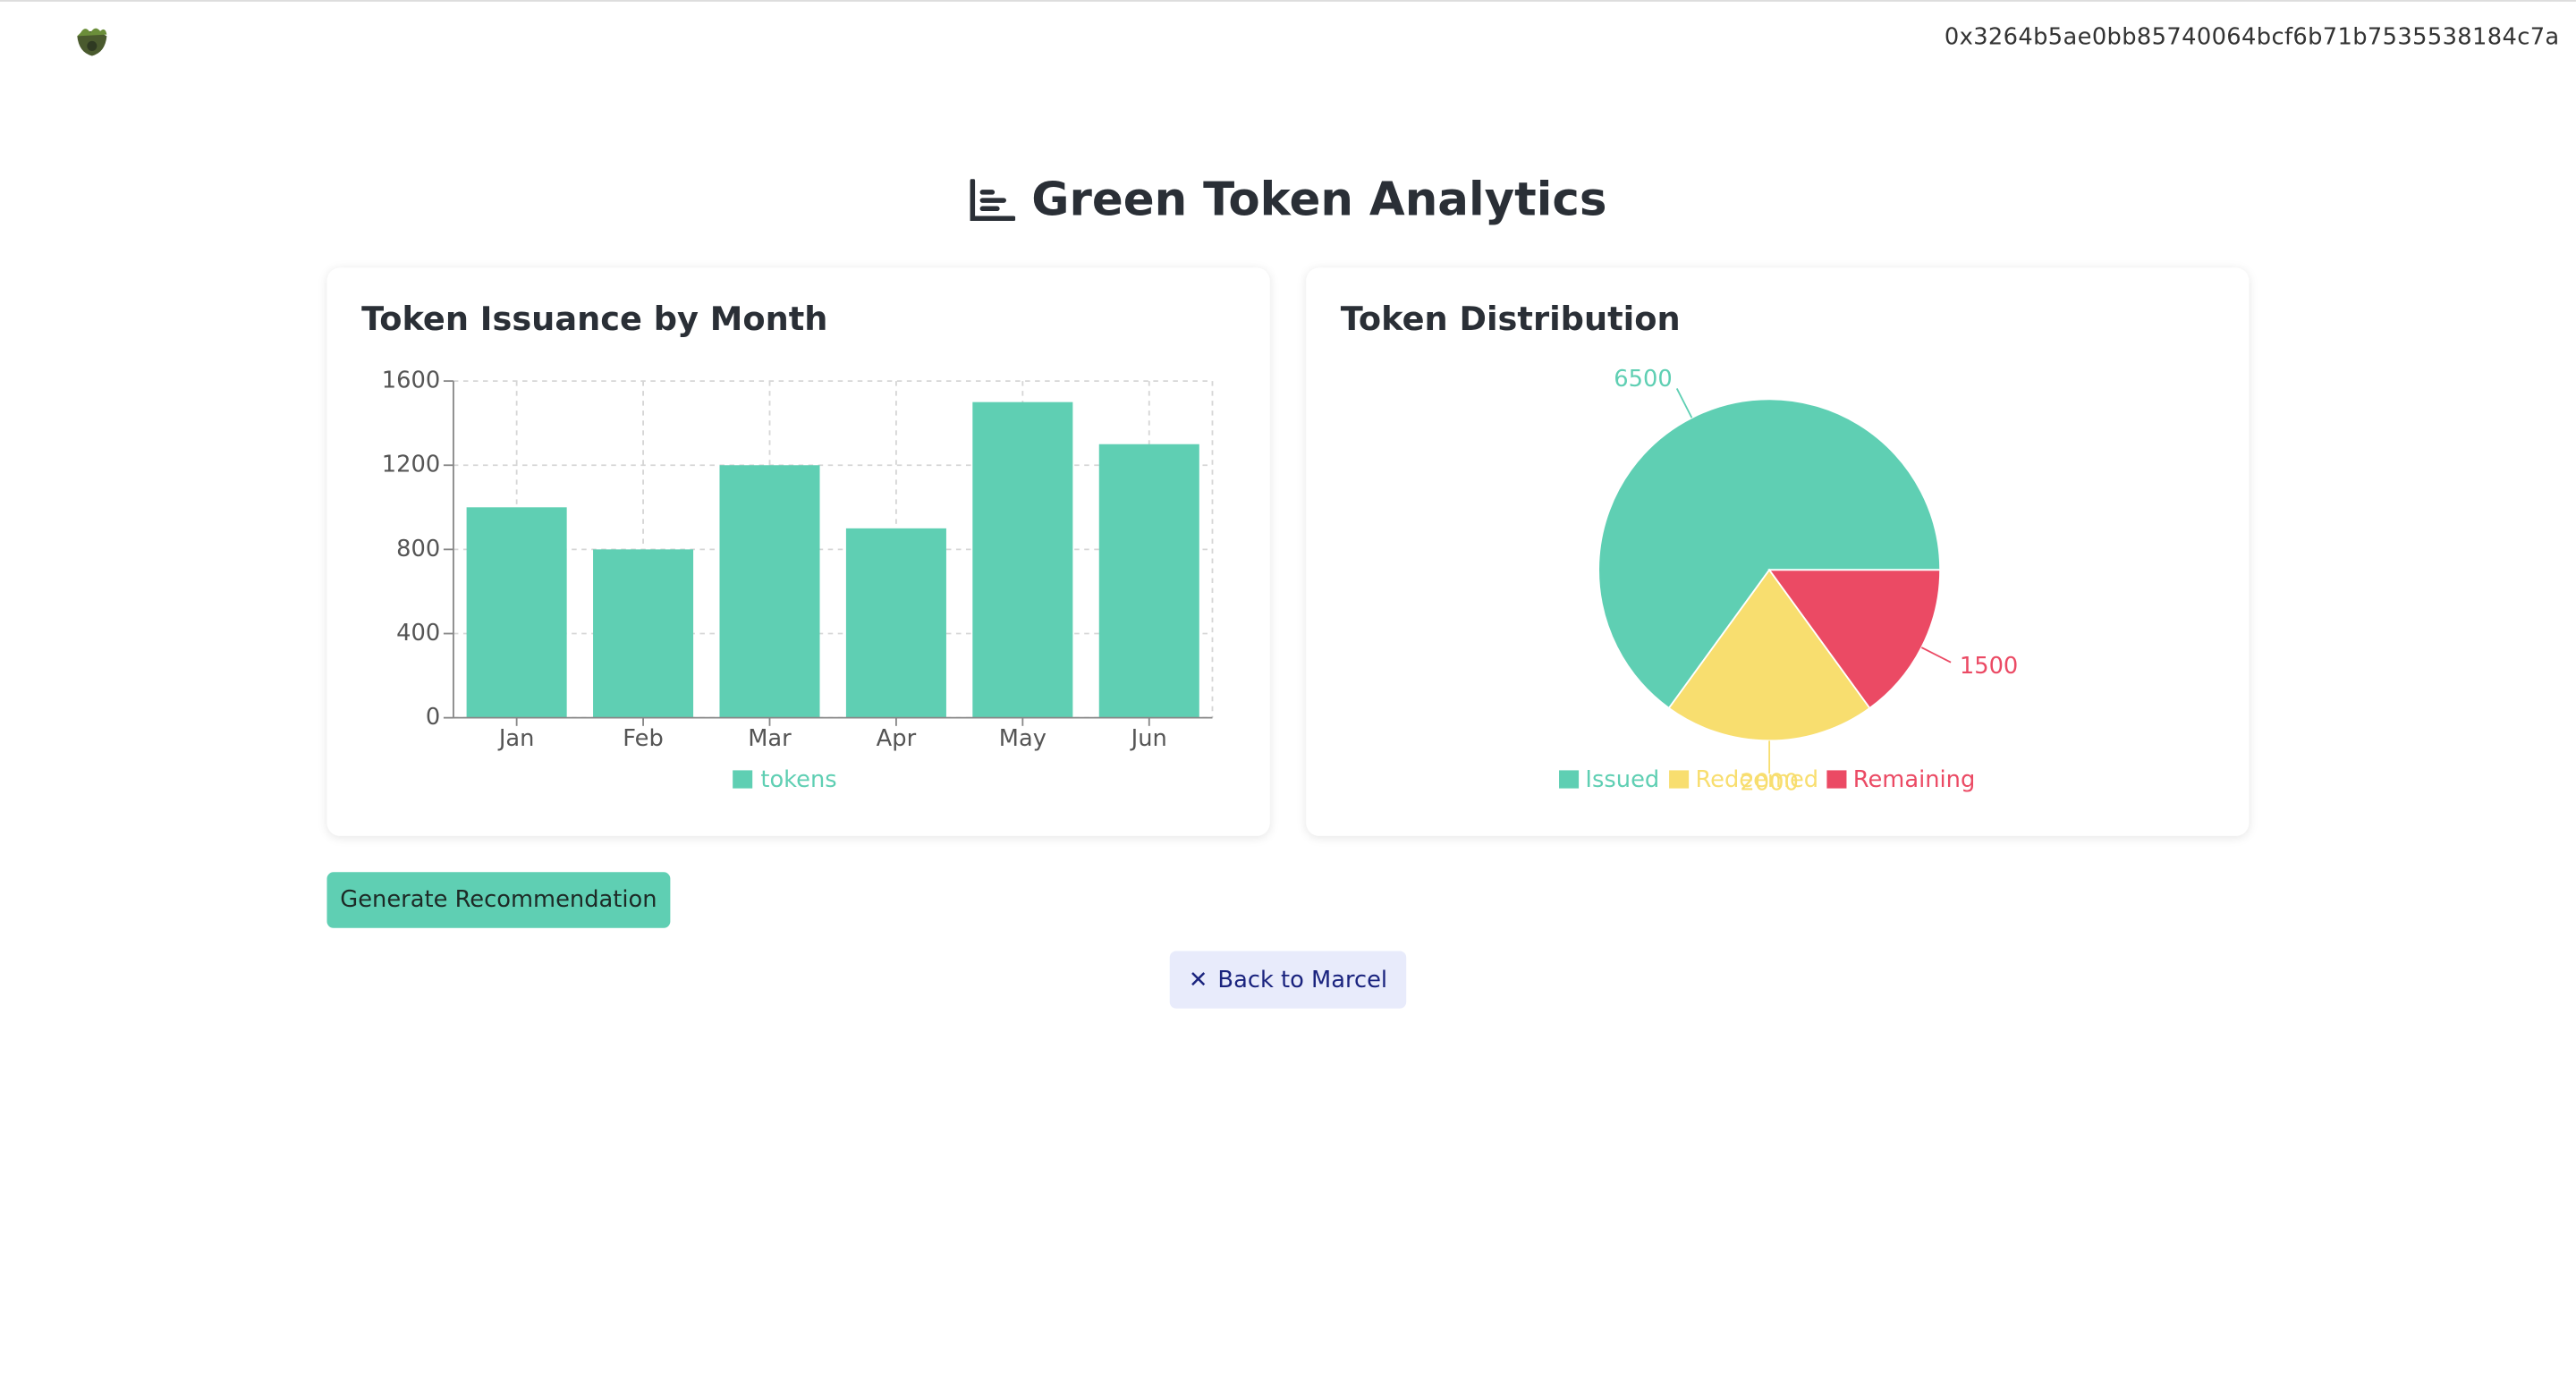 The width and height of the screenshot is (2576, 1395). Describe the element at coordinates (1302, 979) in the screenshot. I see `back-label: Back to Marcel` at that location.